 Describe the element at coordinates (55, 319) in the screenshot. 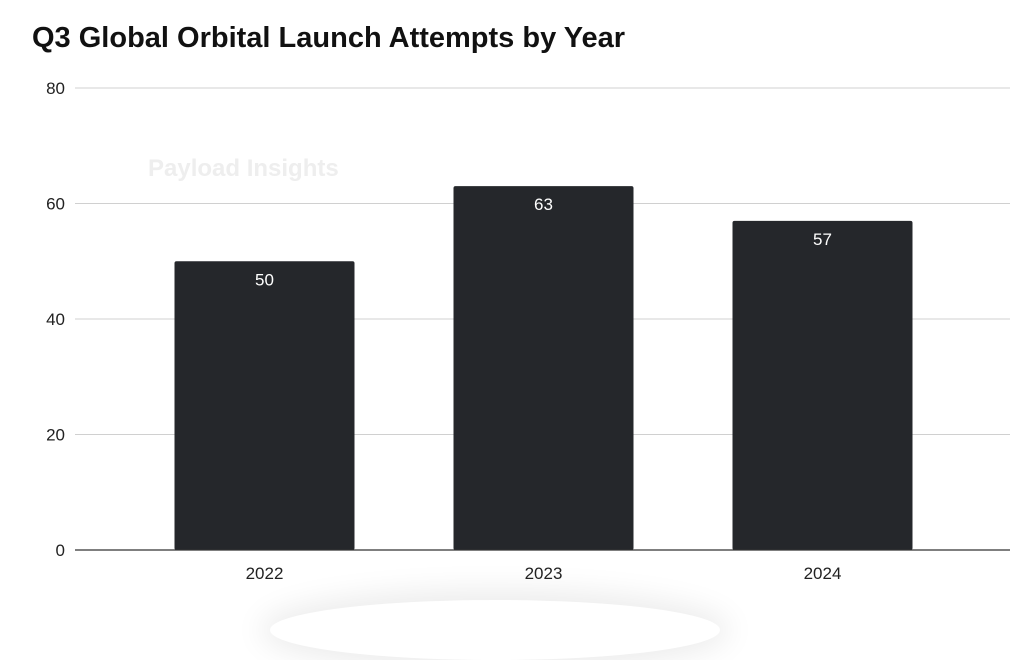

I see `y-tick-label: 40` at that location.